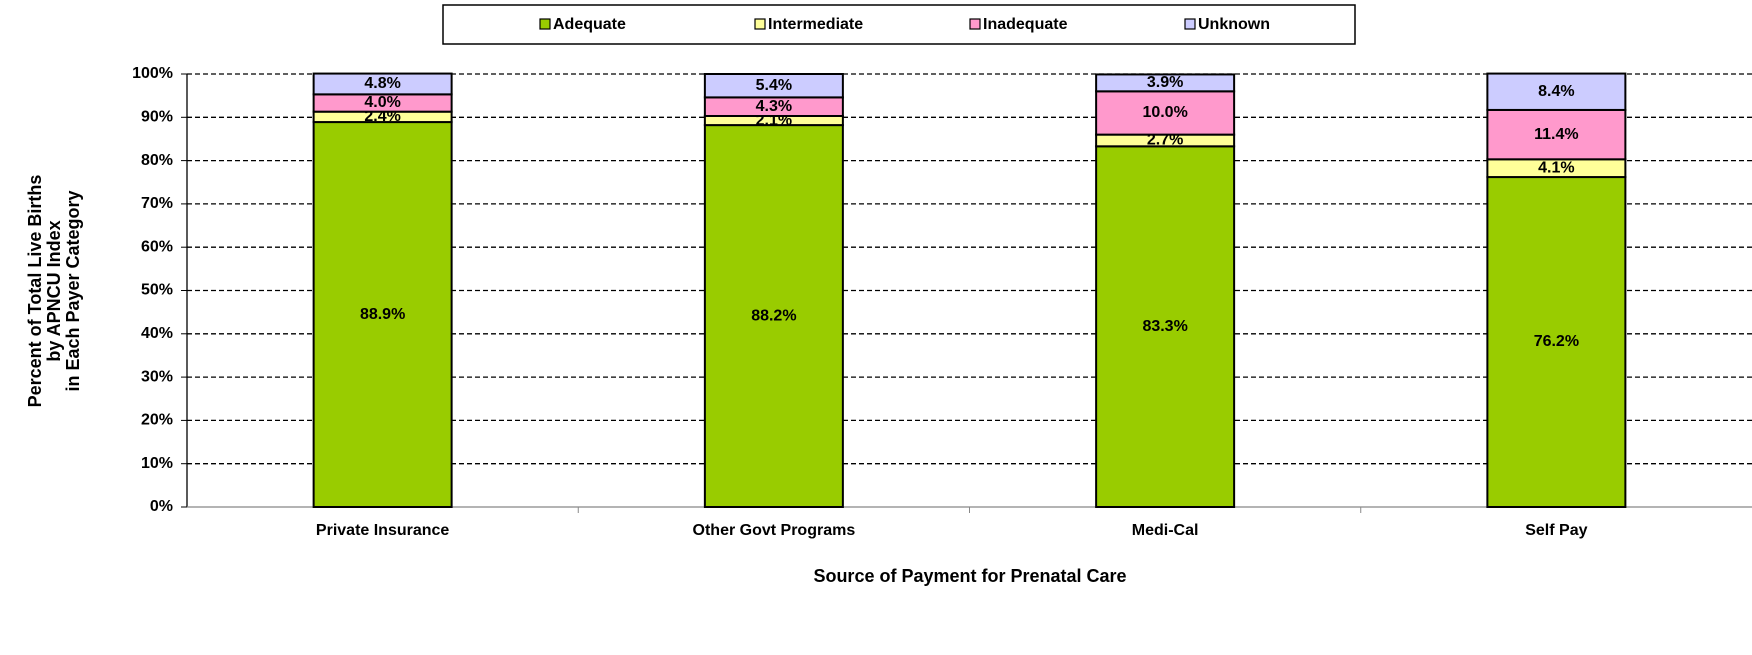 The height and width of the screenshot is (655, 1752). I want to click on data-label: 10.0%, so click(1164, 112).